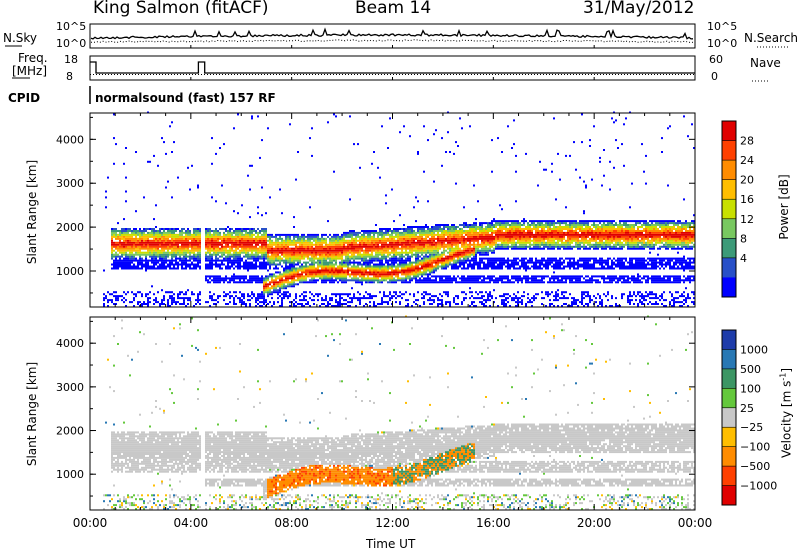  What do you see at coordinates (70, 431) in the screenshot?
I see `velocity-ytick-label: 2000` at bounding box center [70, 431].